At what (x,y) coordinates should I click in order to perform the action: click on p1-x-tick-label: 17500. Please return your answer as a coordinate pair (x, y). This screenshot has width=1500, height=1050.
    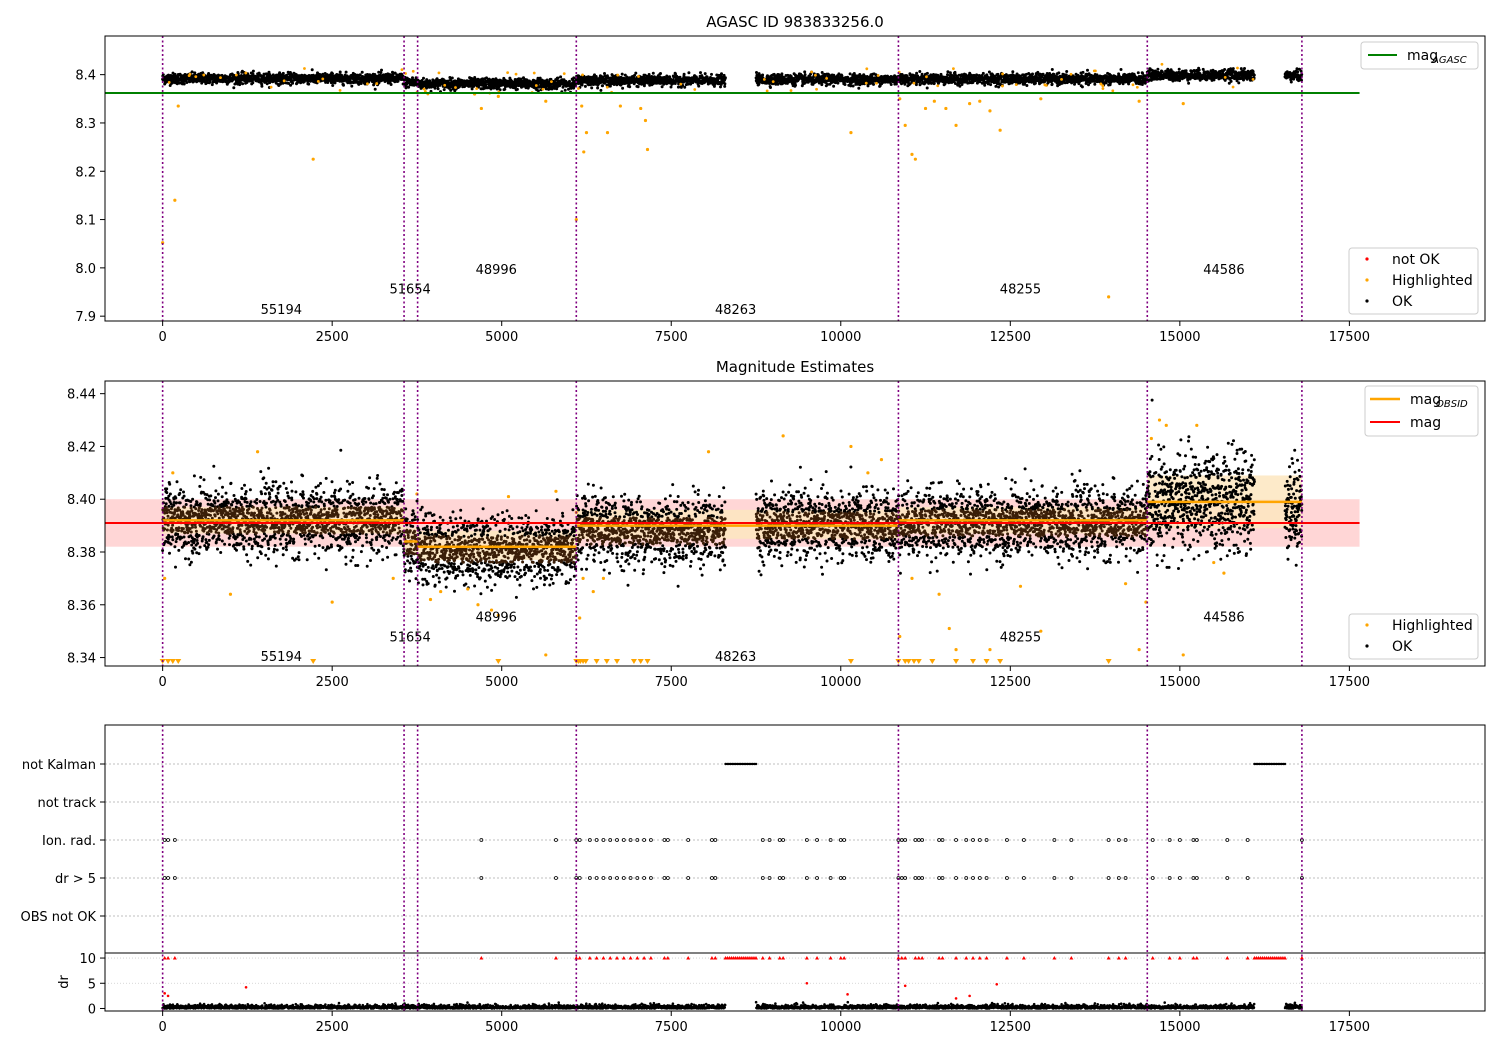
    Looking at the image, I should click on (1349, 337).